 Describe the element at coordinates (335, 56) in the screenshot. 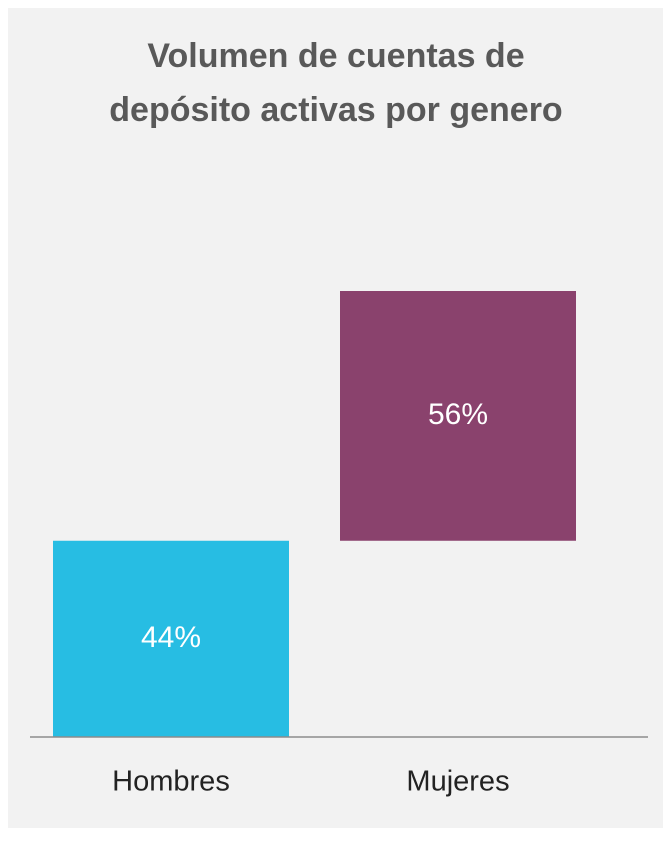

I see `chart-title: Volumen de cuentas de` at that location.